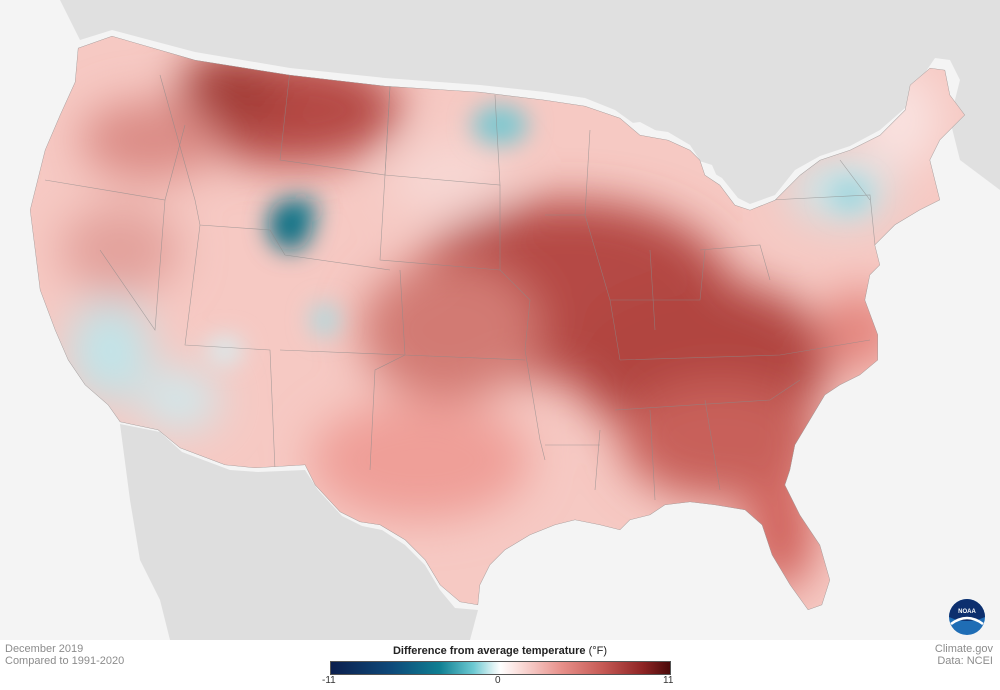 The width and height of the screenshot is (1000, 690). I want to click on credit-label: Climate.gov, so click(963, 649).